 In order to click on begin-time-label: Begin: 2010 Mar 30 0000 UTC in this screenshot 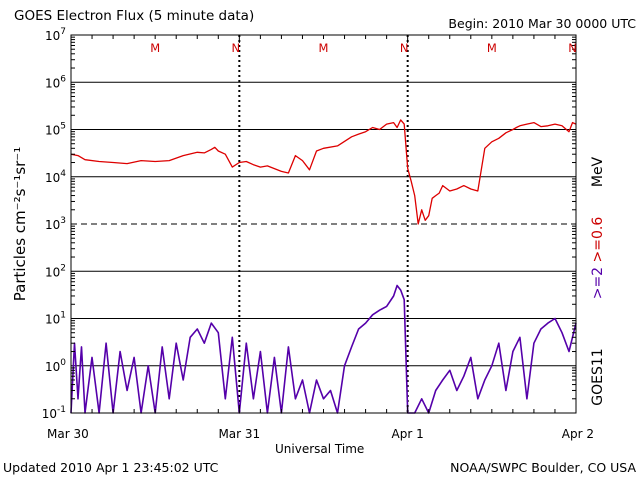, I will do `click(542, 23)`.